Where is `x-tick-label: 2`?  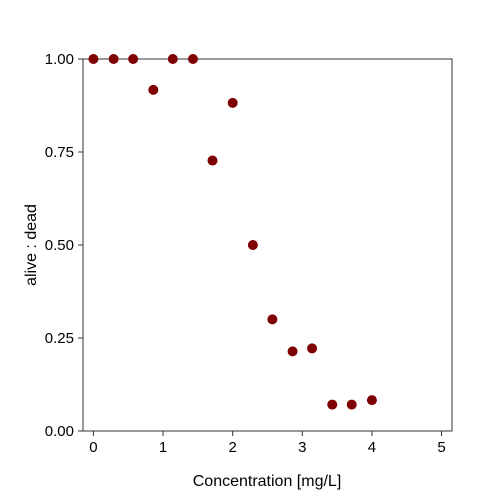 x-tick-label: 2 is located at coordinates (233, 447).